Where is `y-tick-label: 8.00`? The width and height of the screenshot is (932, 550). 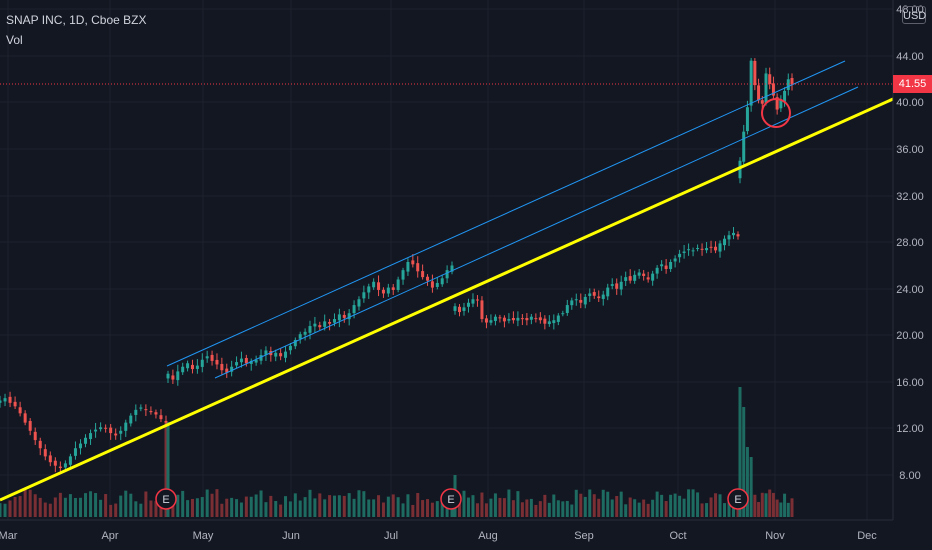 y-tick-label: 8.00 is located at coordinates (909, 476).